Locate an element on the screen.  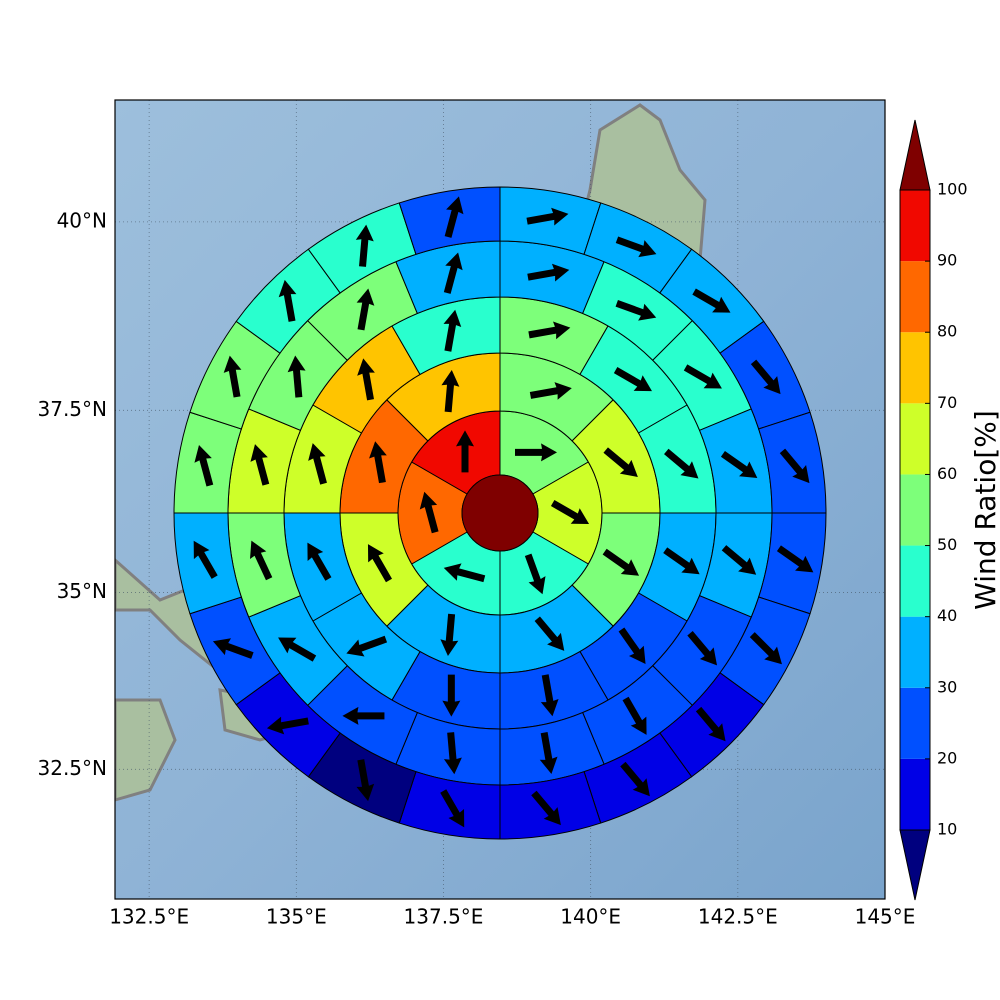
colorbar-label: Wind Ratio[%] is located at coordinates (984, 510).